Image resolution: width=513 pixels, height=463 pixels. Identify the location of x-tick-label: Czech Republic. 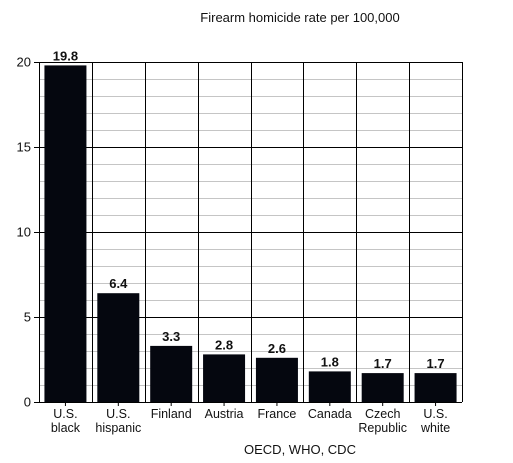
(382, 421).